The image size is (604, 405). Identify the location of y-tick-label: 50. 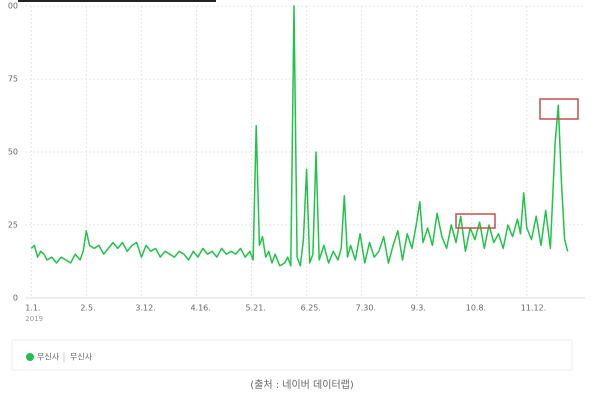
(13, 152).